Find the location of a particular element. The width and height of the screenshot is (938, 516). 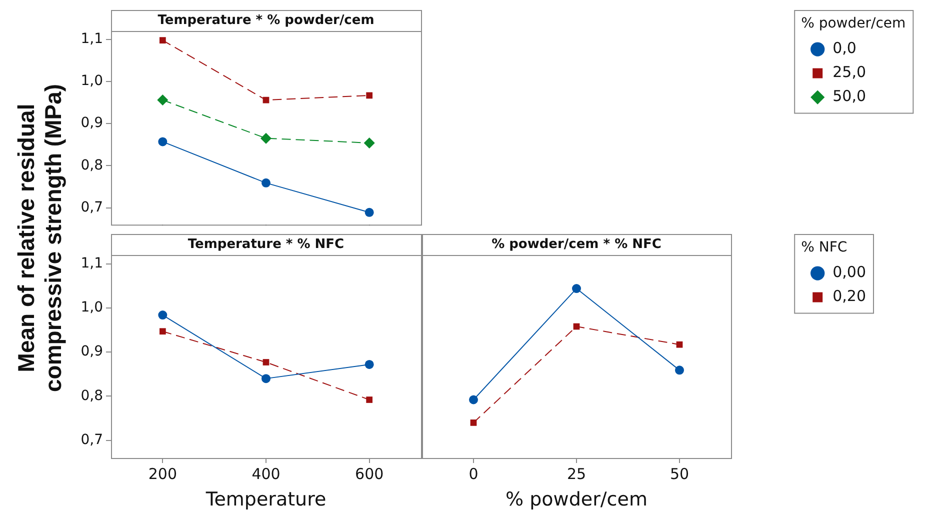

x-tick-label: 0 is located at coordinates (473, 473).